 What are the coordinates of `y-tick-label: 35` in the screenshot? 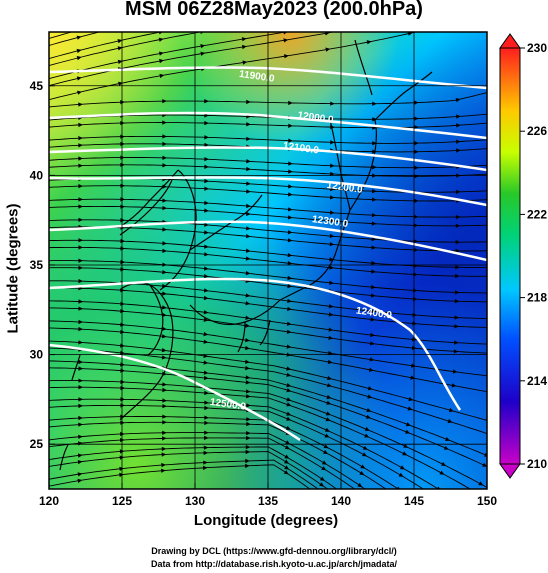 It's located at (37, 265).